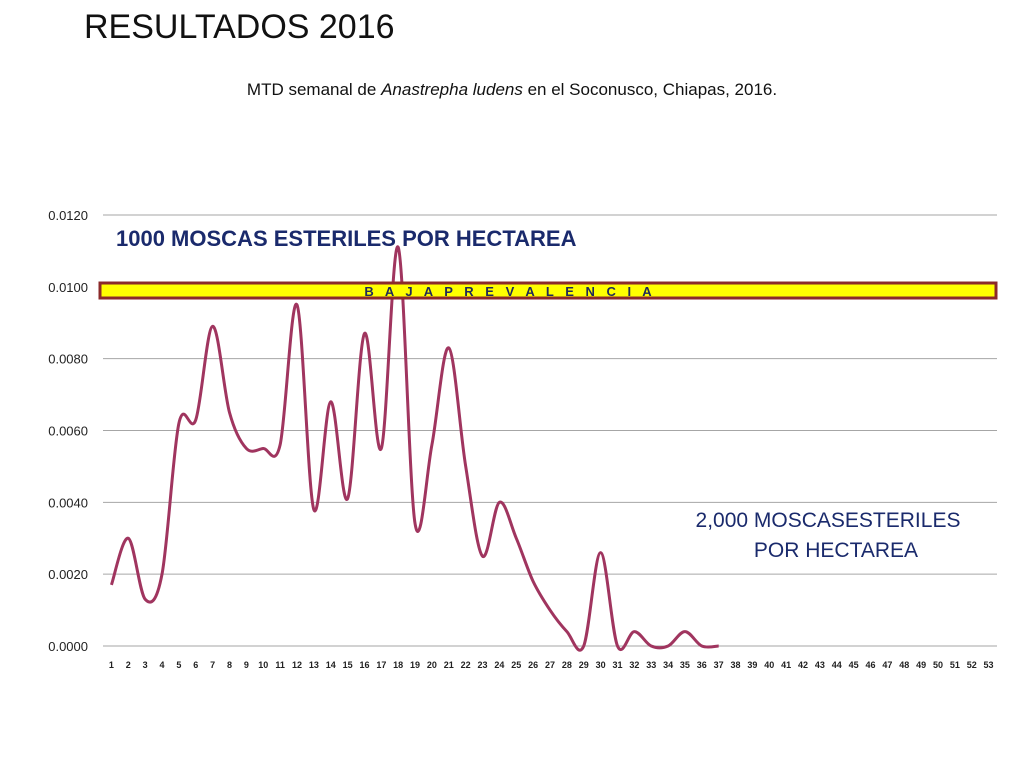  What do you see at coordinates (870, 665) in the screenshot?
I see `x-tick-label: 46` at bounding box center [870, 665].